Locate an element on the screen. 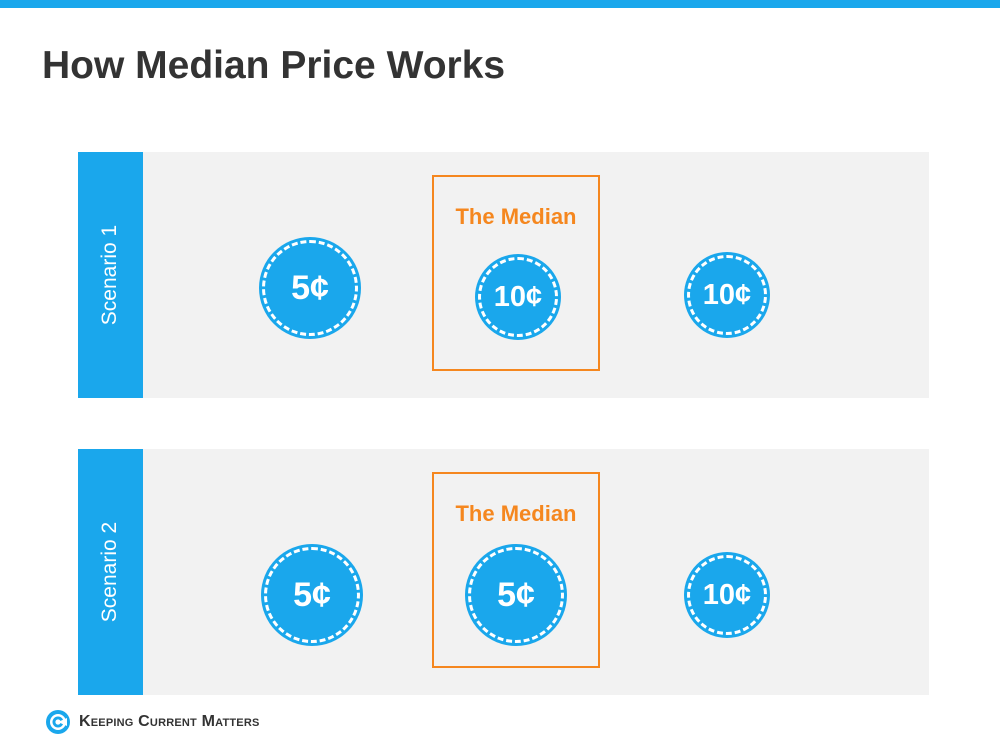 The image size is (1000, 750). scenario-1-coin-2: 10¢ is located at coordinates (518, 297).